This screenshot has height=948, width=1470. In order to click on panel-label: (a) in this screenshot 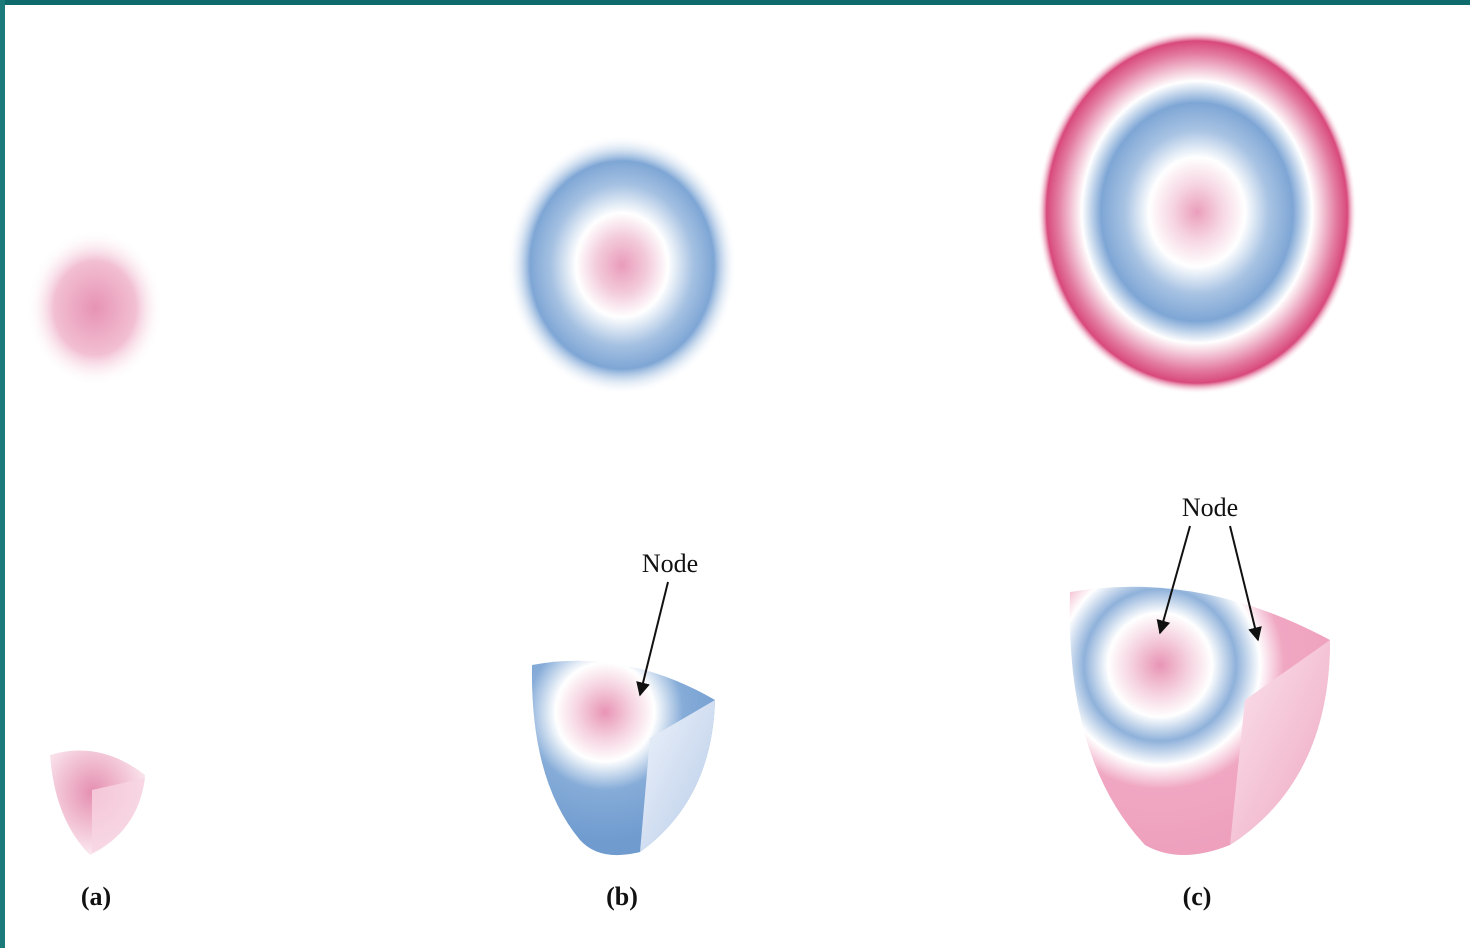, I will do `click(96, 896)`.